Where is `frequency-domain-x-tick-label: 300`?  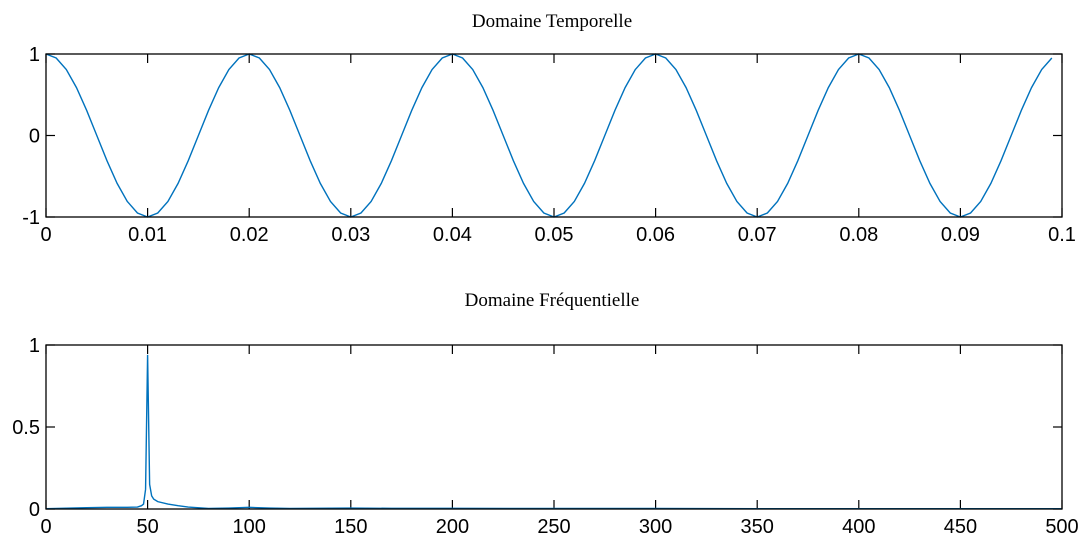 frequency-domain-x-tick-label: 300 is located at coordinates (655, 527).